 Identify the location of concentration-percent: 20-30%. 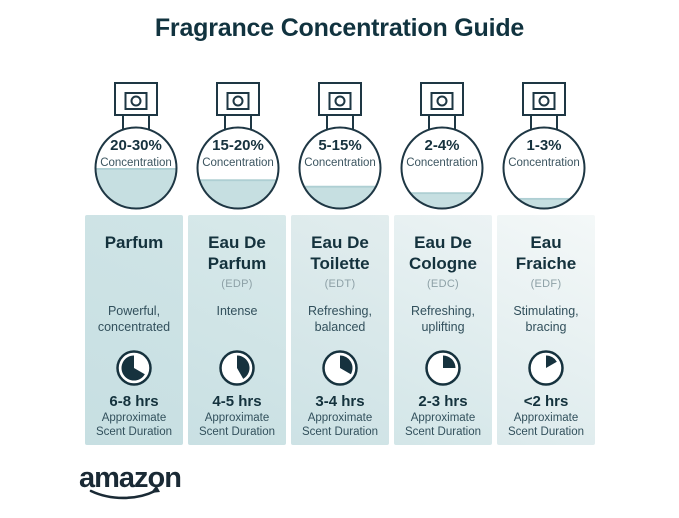
(136, 145).